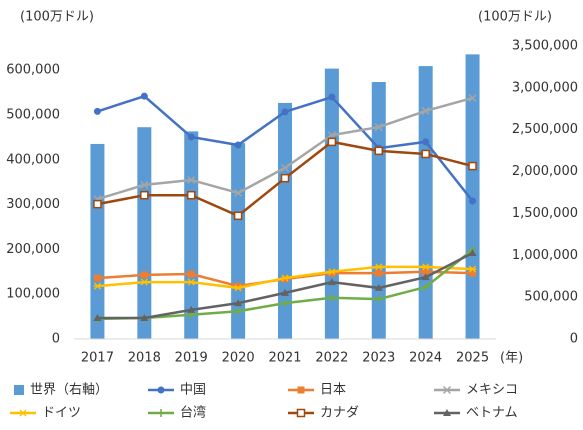 This screenshot has height=430, width=583. I want to click on y2-tick-label: 1,000,000, so click(545, 255).